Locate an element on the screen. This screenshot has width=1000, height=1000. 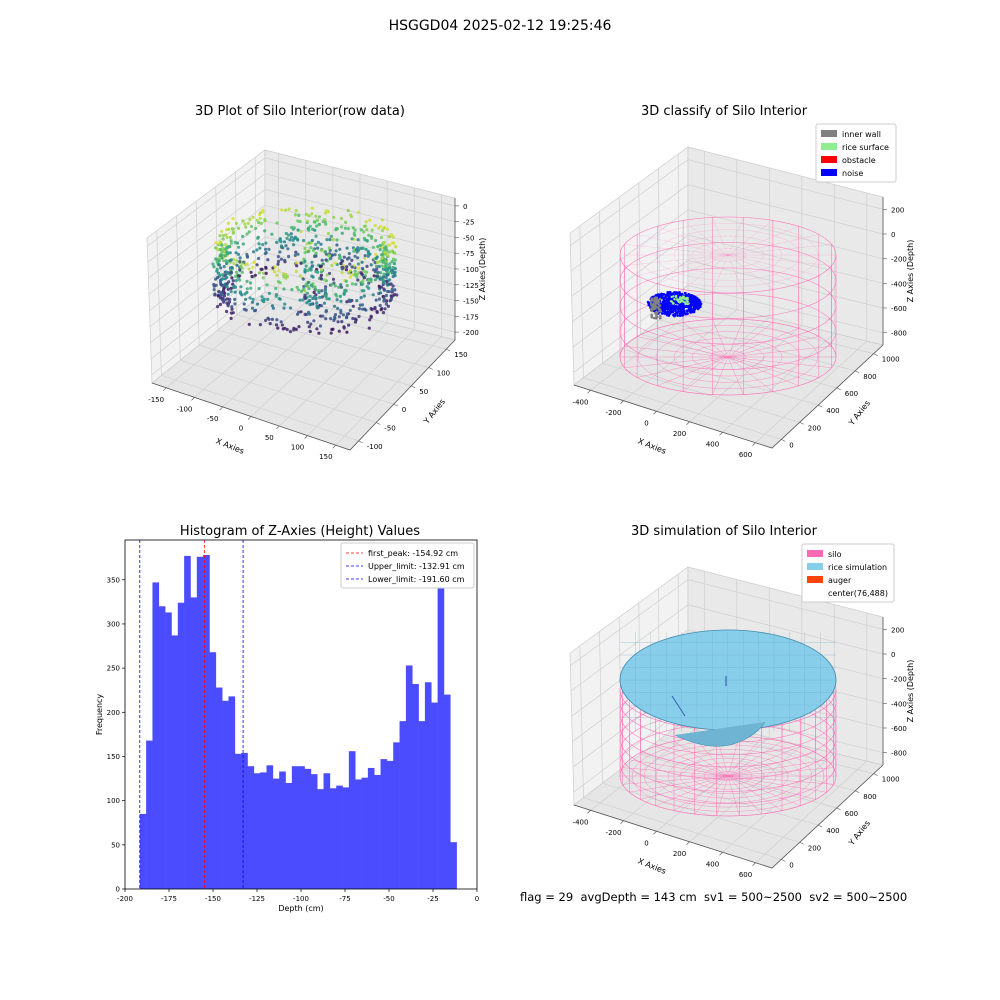
p1-z-tick-label: -100 is located at coordinates (471, 270).